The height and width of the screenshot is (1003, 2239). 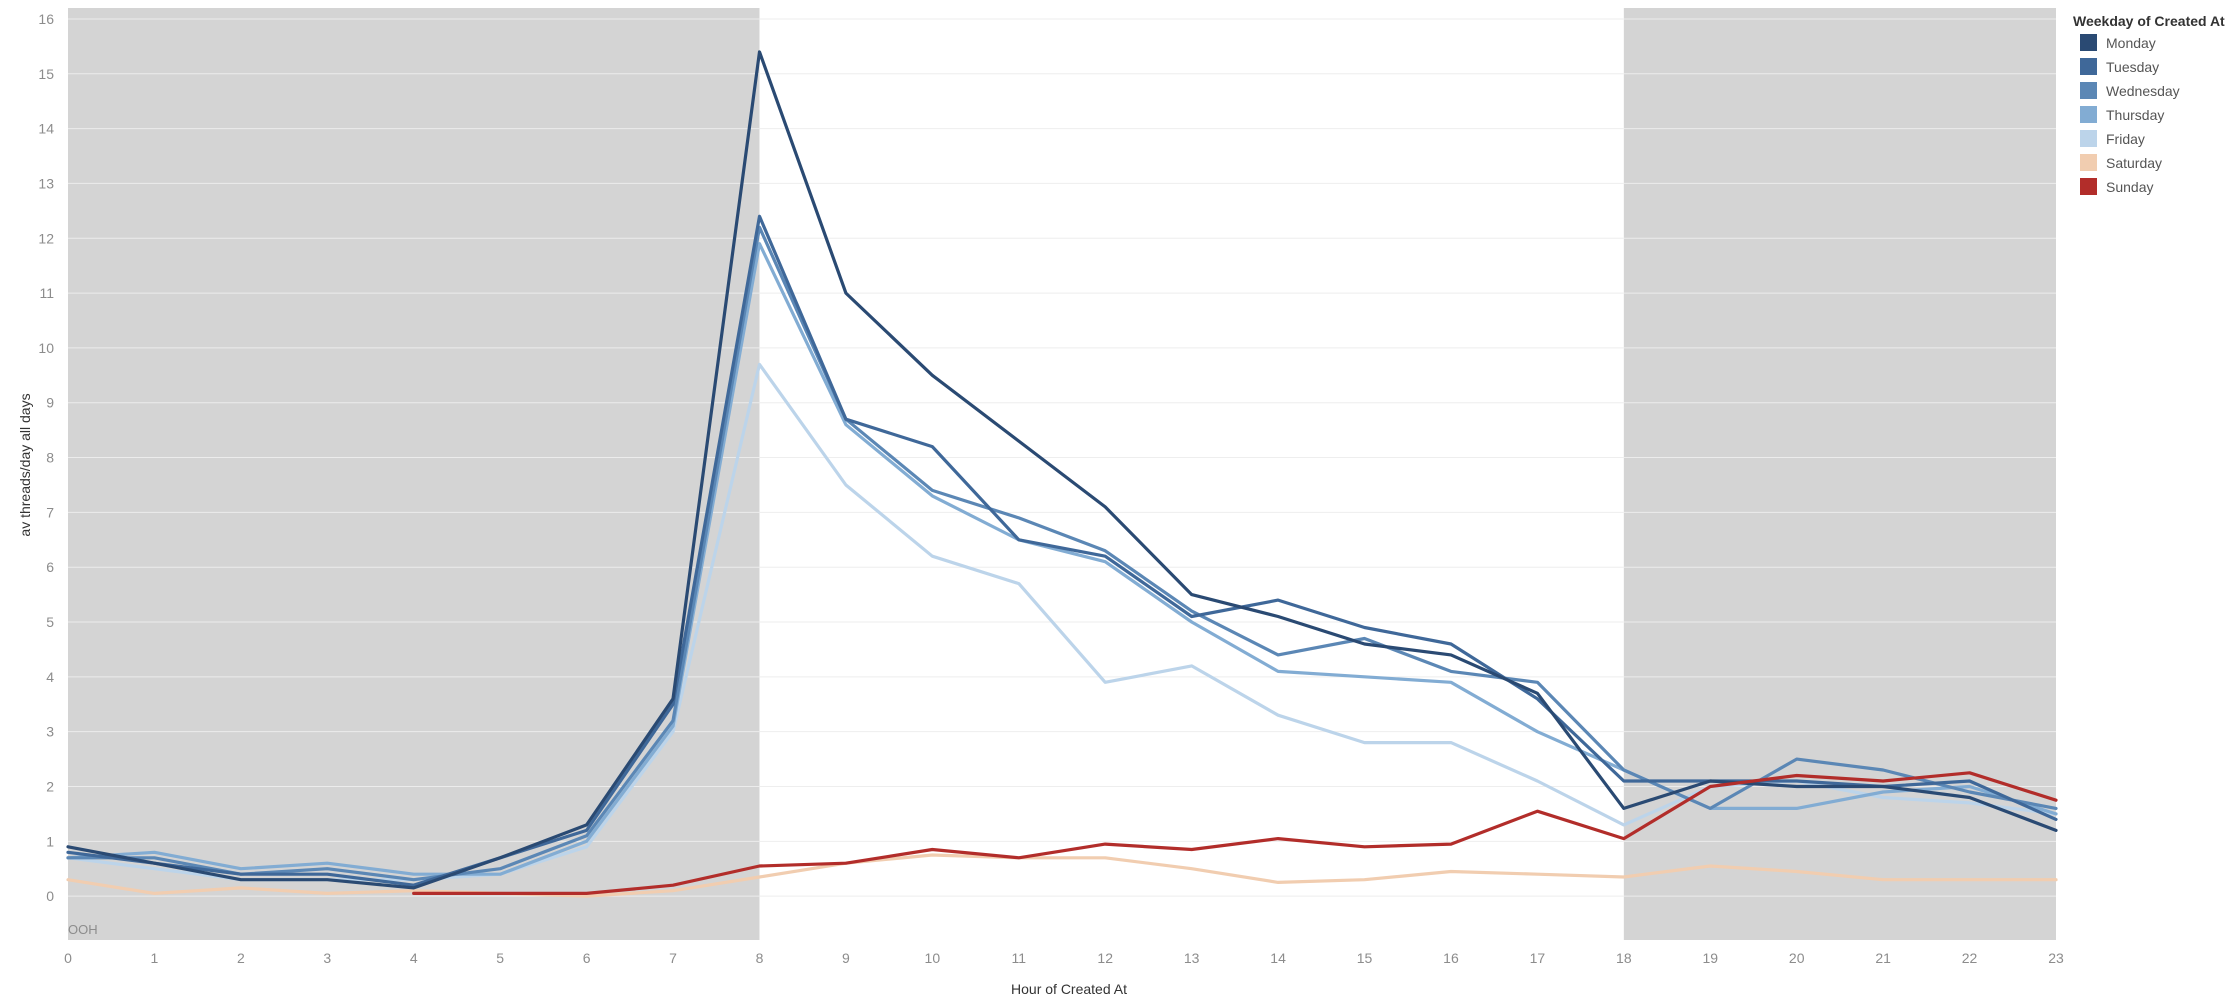 What do you see at coordinates (2129, 187) in the screenshot?
I see `legend-label-sunday: Sunday` at bounding box center [2129, 187].